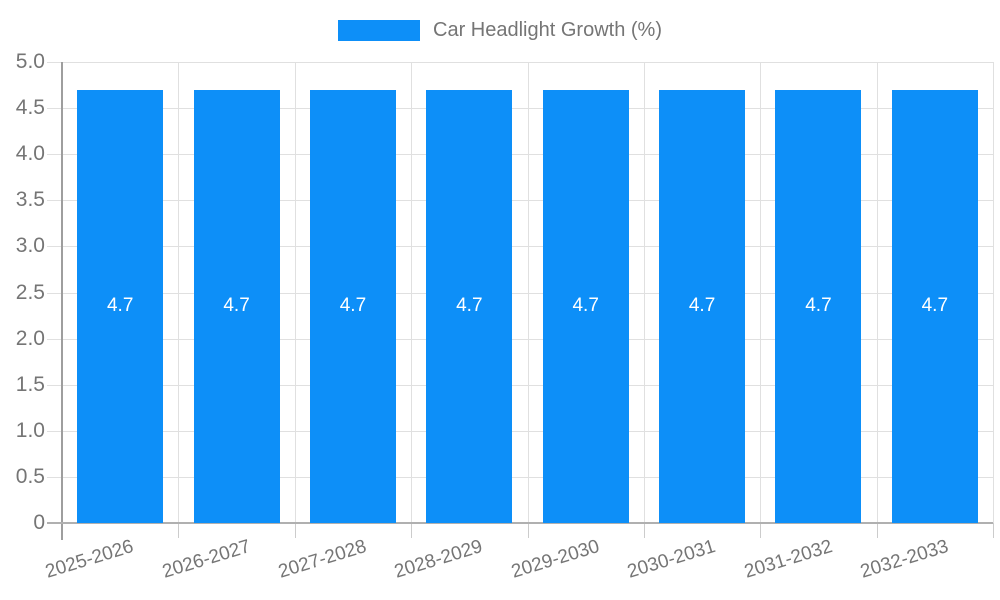 Image resolution: width=1000 pixels, height=600 pixels. What do you see at coordinates (30, 292) in the screenshot?
I see `y-tick-label: 2.5` at bounding box center [30, 292].